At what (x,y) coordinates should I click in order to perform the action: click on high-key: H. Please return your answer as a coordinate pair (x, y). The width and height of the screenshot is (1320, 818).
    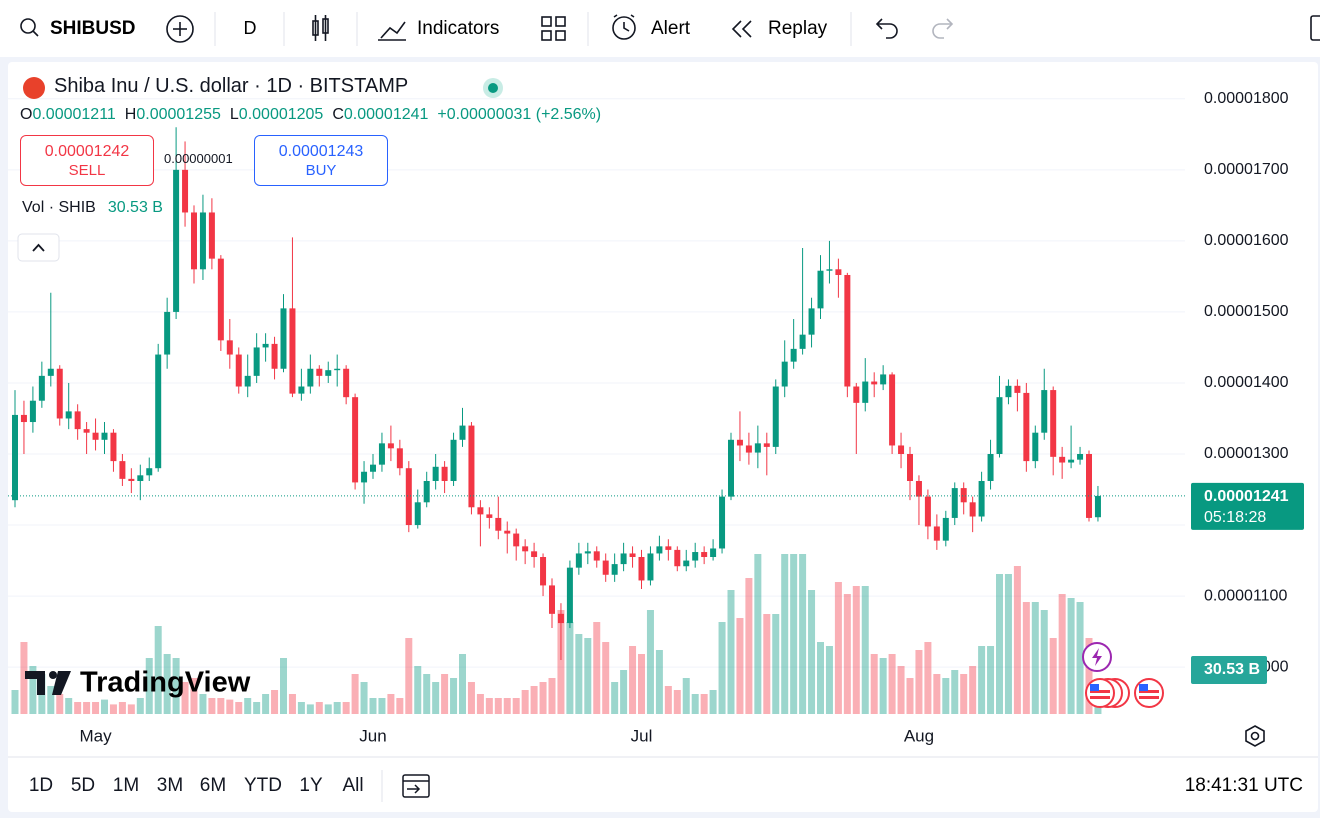
    Looking at the image, I should click on (130, 114).